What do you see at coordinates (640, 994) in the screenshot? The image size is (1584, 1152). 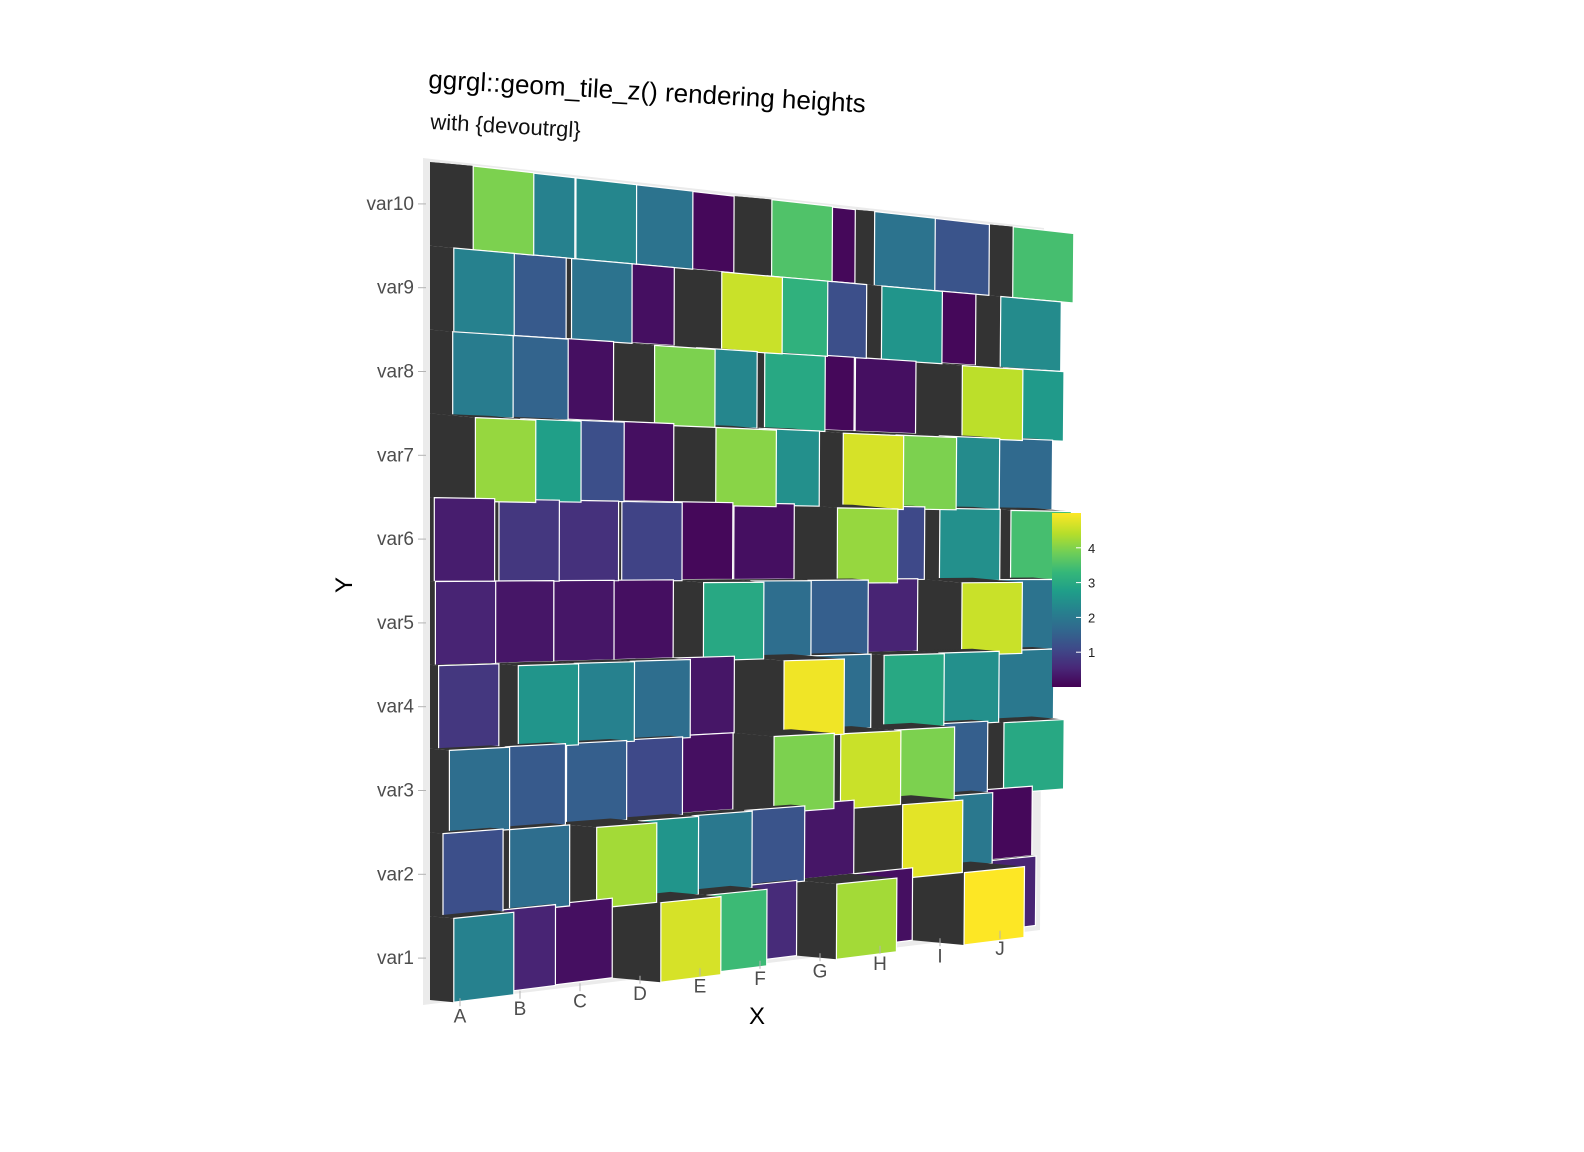 I see `x-tick-label: D` at bounding box center [640, 994].